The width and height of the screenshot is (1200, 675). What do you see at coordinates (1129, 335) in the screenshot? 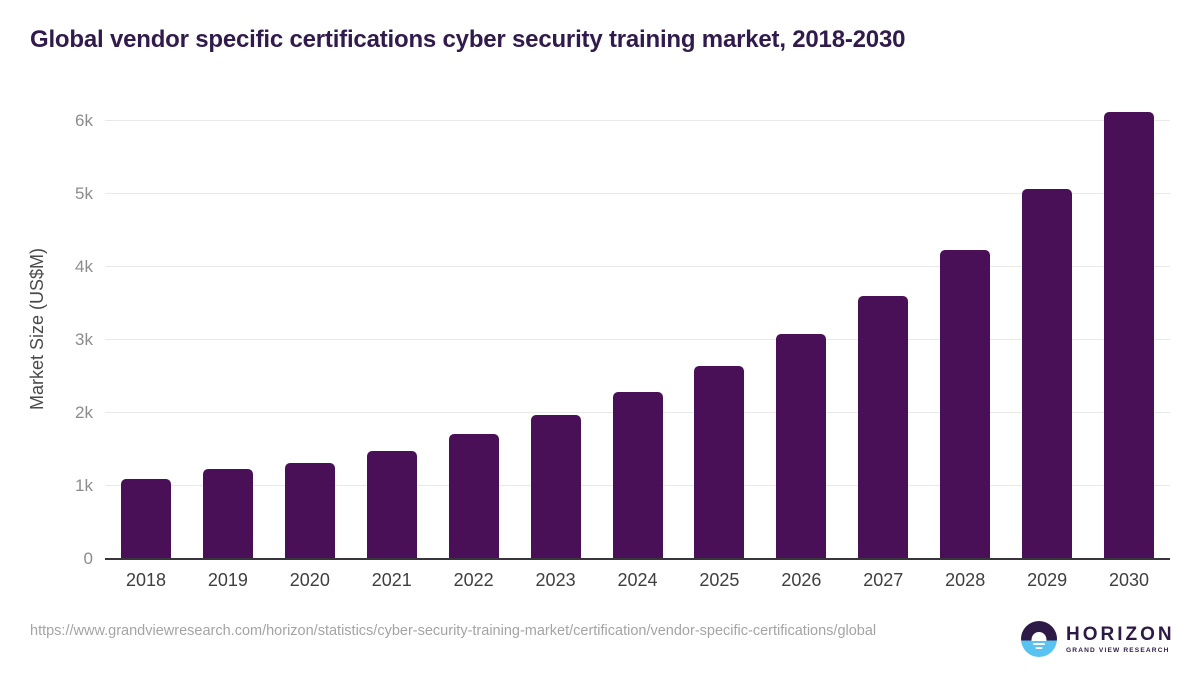
I see `bar-2030` at bounding box center [1129, 335].